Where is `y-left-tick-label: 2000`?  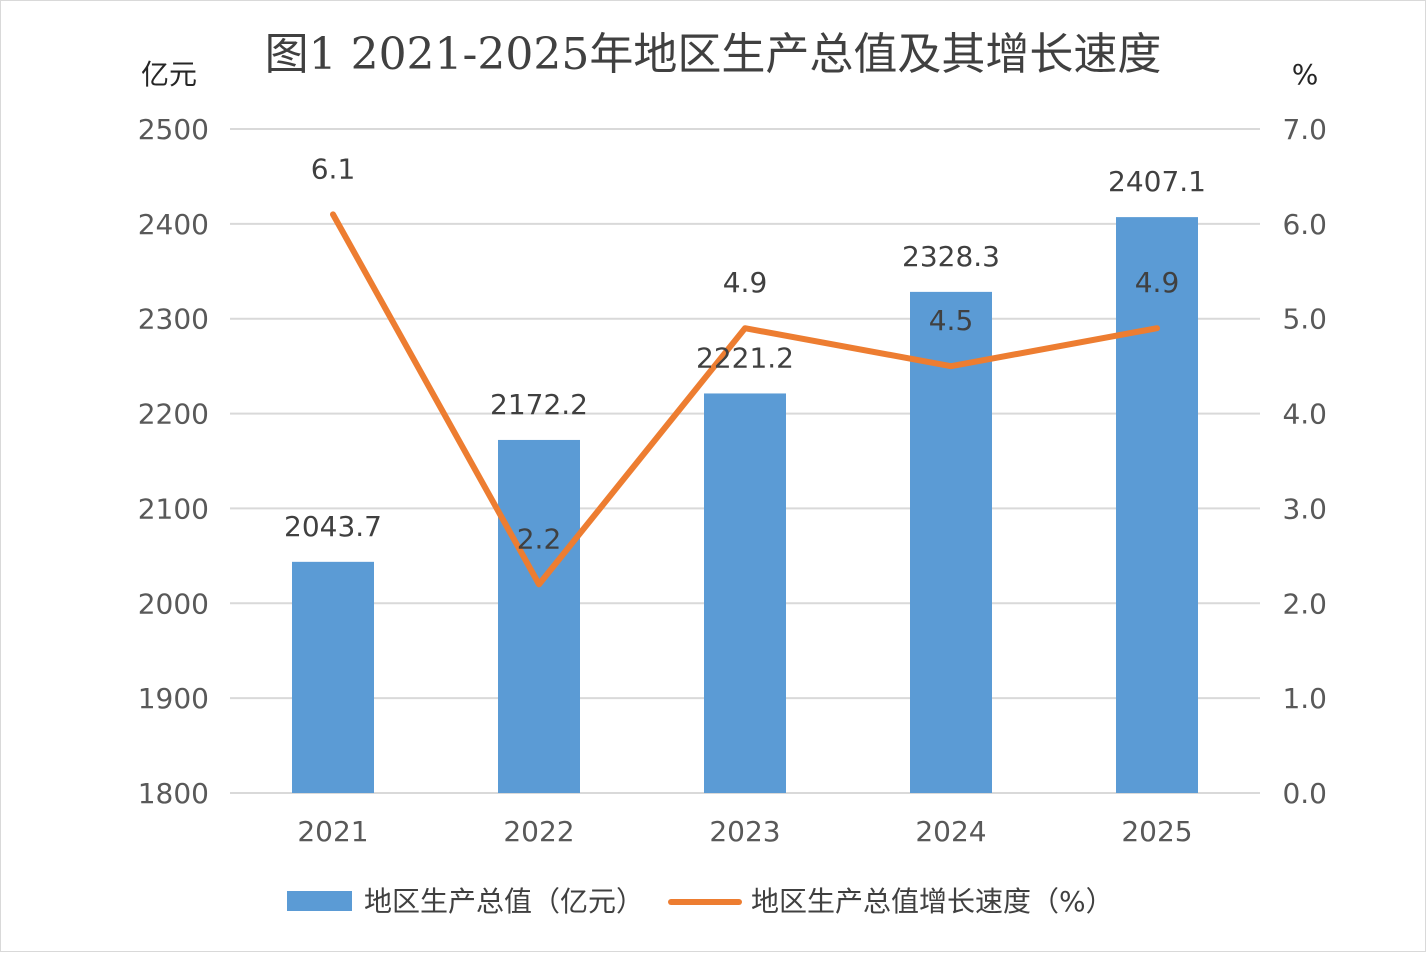 y-left-tick-label: 2000 is located at coordinates (173, 603).